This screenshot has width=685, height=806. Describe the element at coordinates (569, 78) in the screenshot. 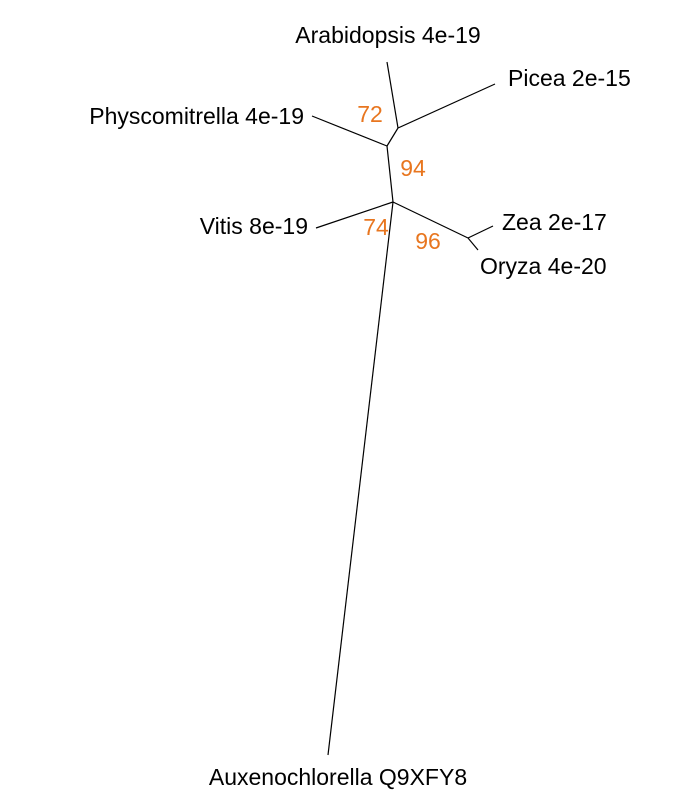

I see `taxon-label: Picea 2e-15` at that location.